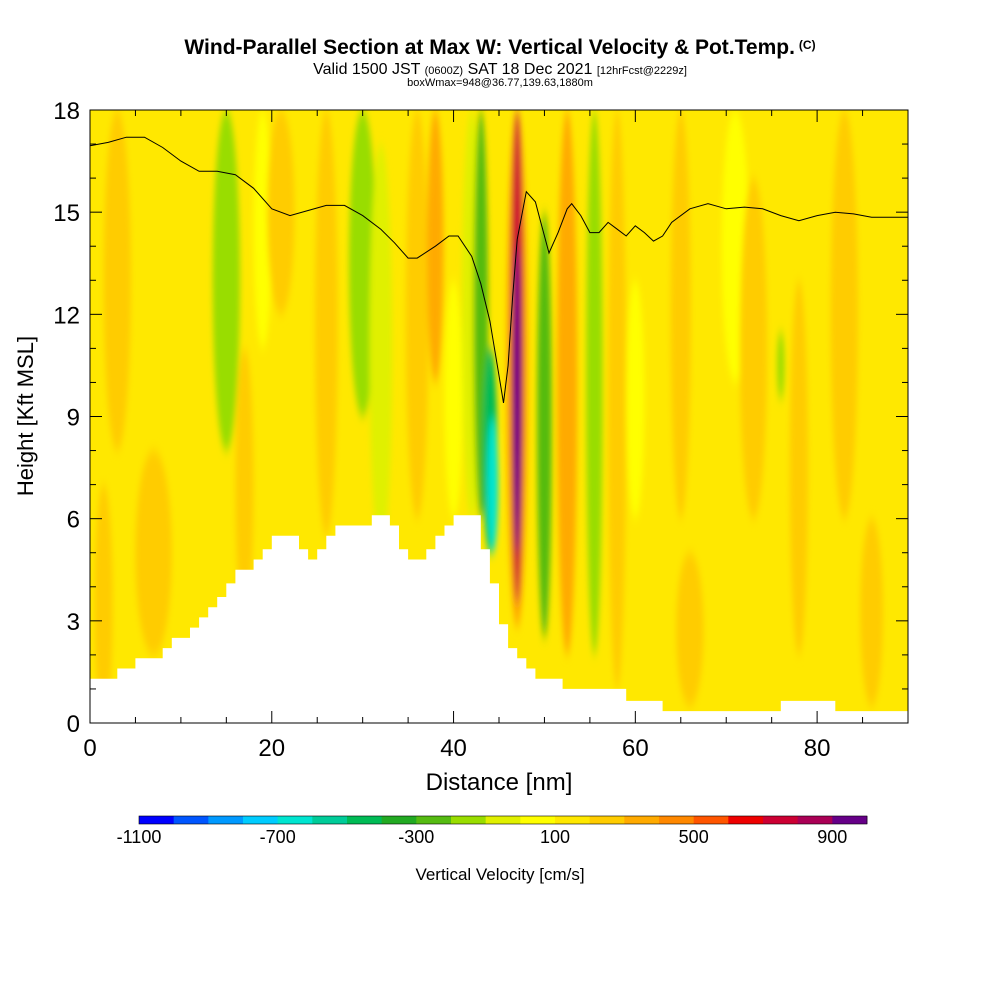  Describe the element at coordinates (66, 111) in the screenshot. I see `y-tick-label: 18` at that location.